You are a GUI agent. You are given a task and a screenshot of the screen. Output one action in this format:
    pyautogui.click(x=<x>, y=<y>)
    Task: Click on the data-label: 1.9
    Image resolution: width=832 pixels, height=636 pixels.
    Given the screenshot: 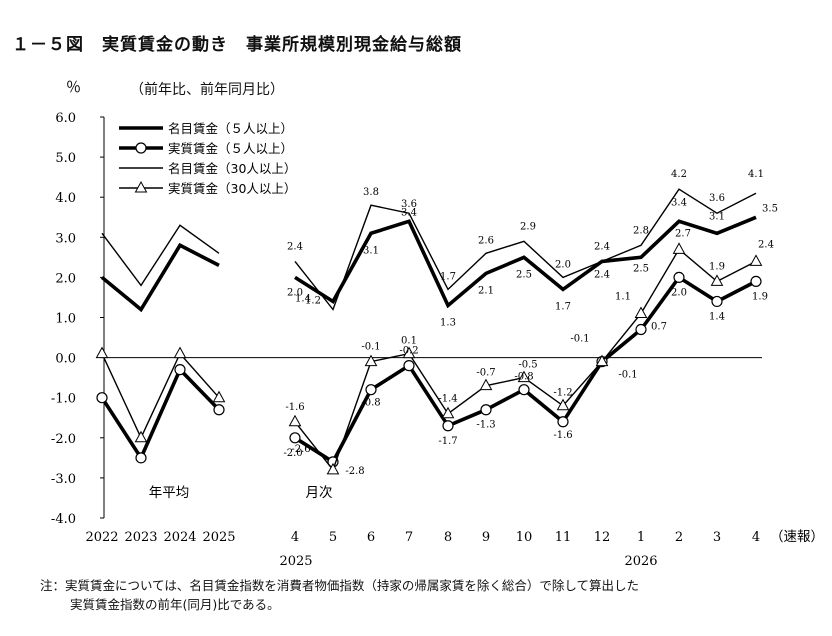 What is the action you would take?
    pyautogui.click(x=760, y=296)
    